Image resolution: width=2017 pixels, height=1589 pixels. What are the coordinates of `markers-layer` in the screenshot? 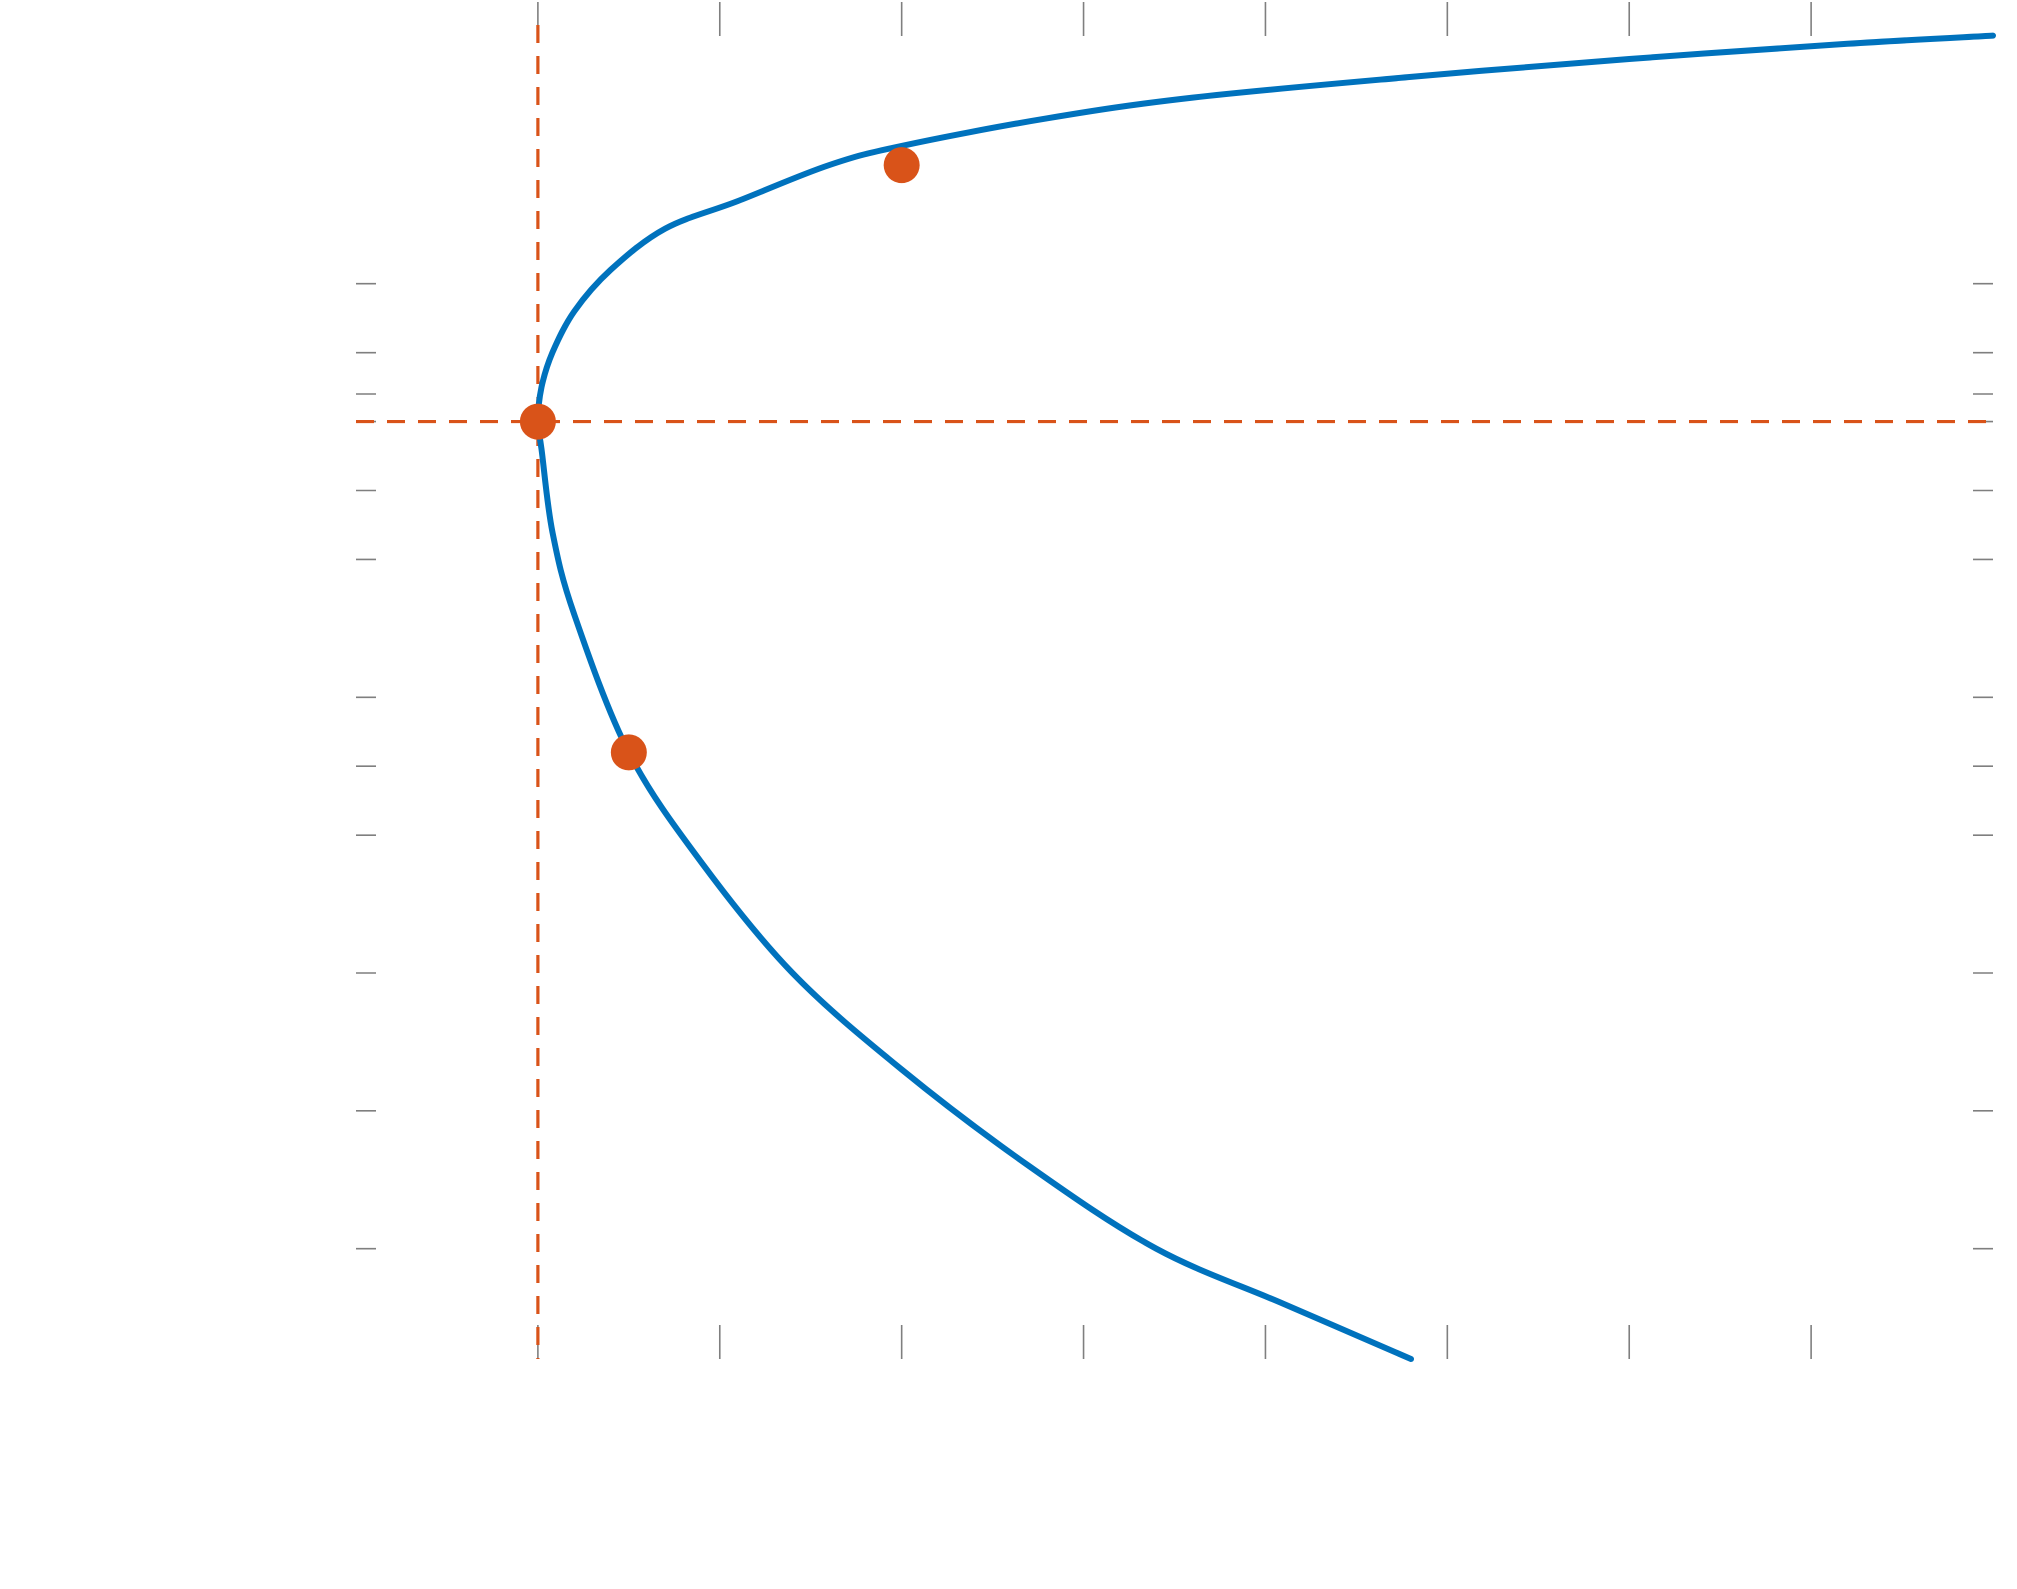 It's located at (719, 459).